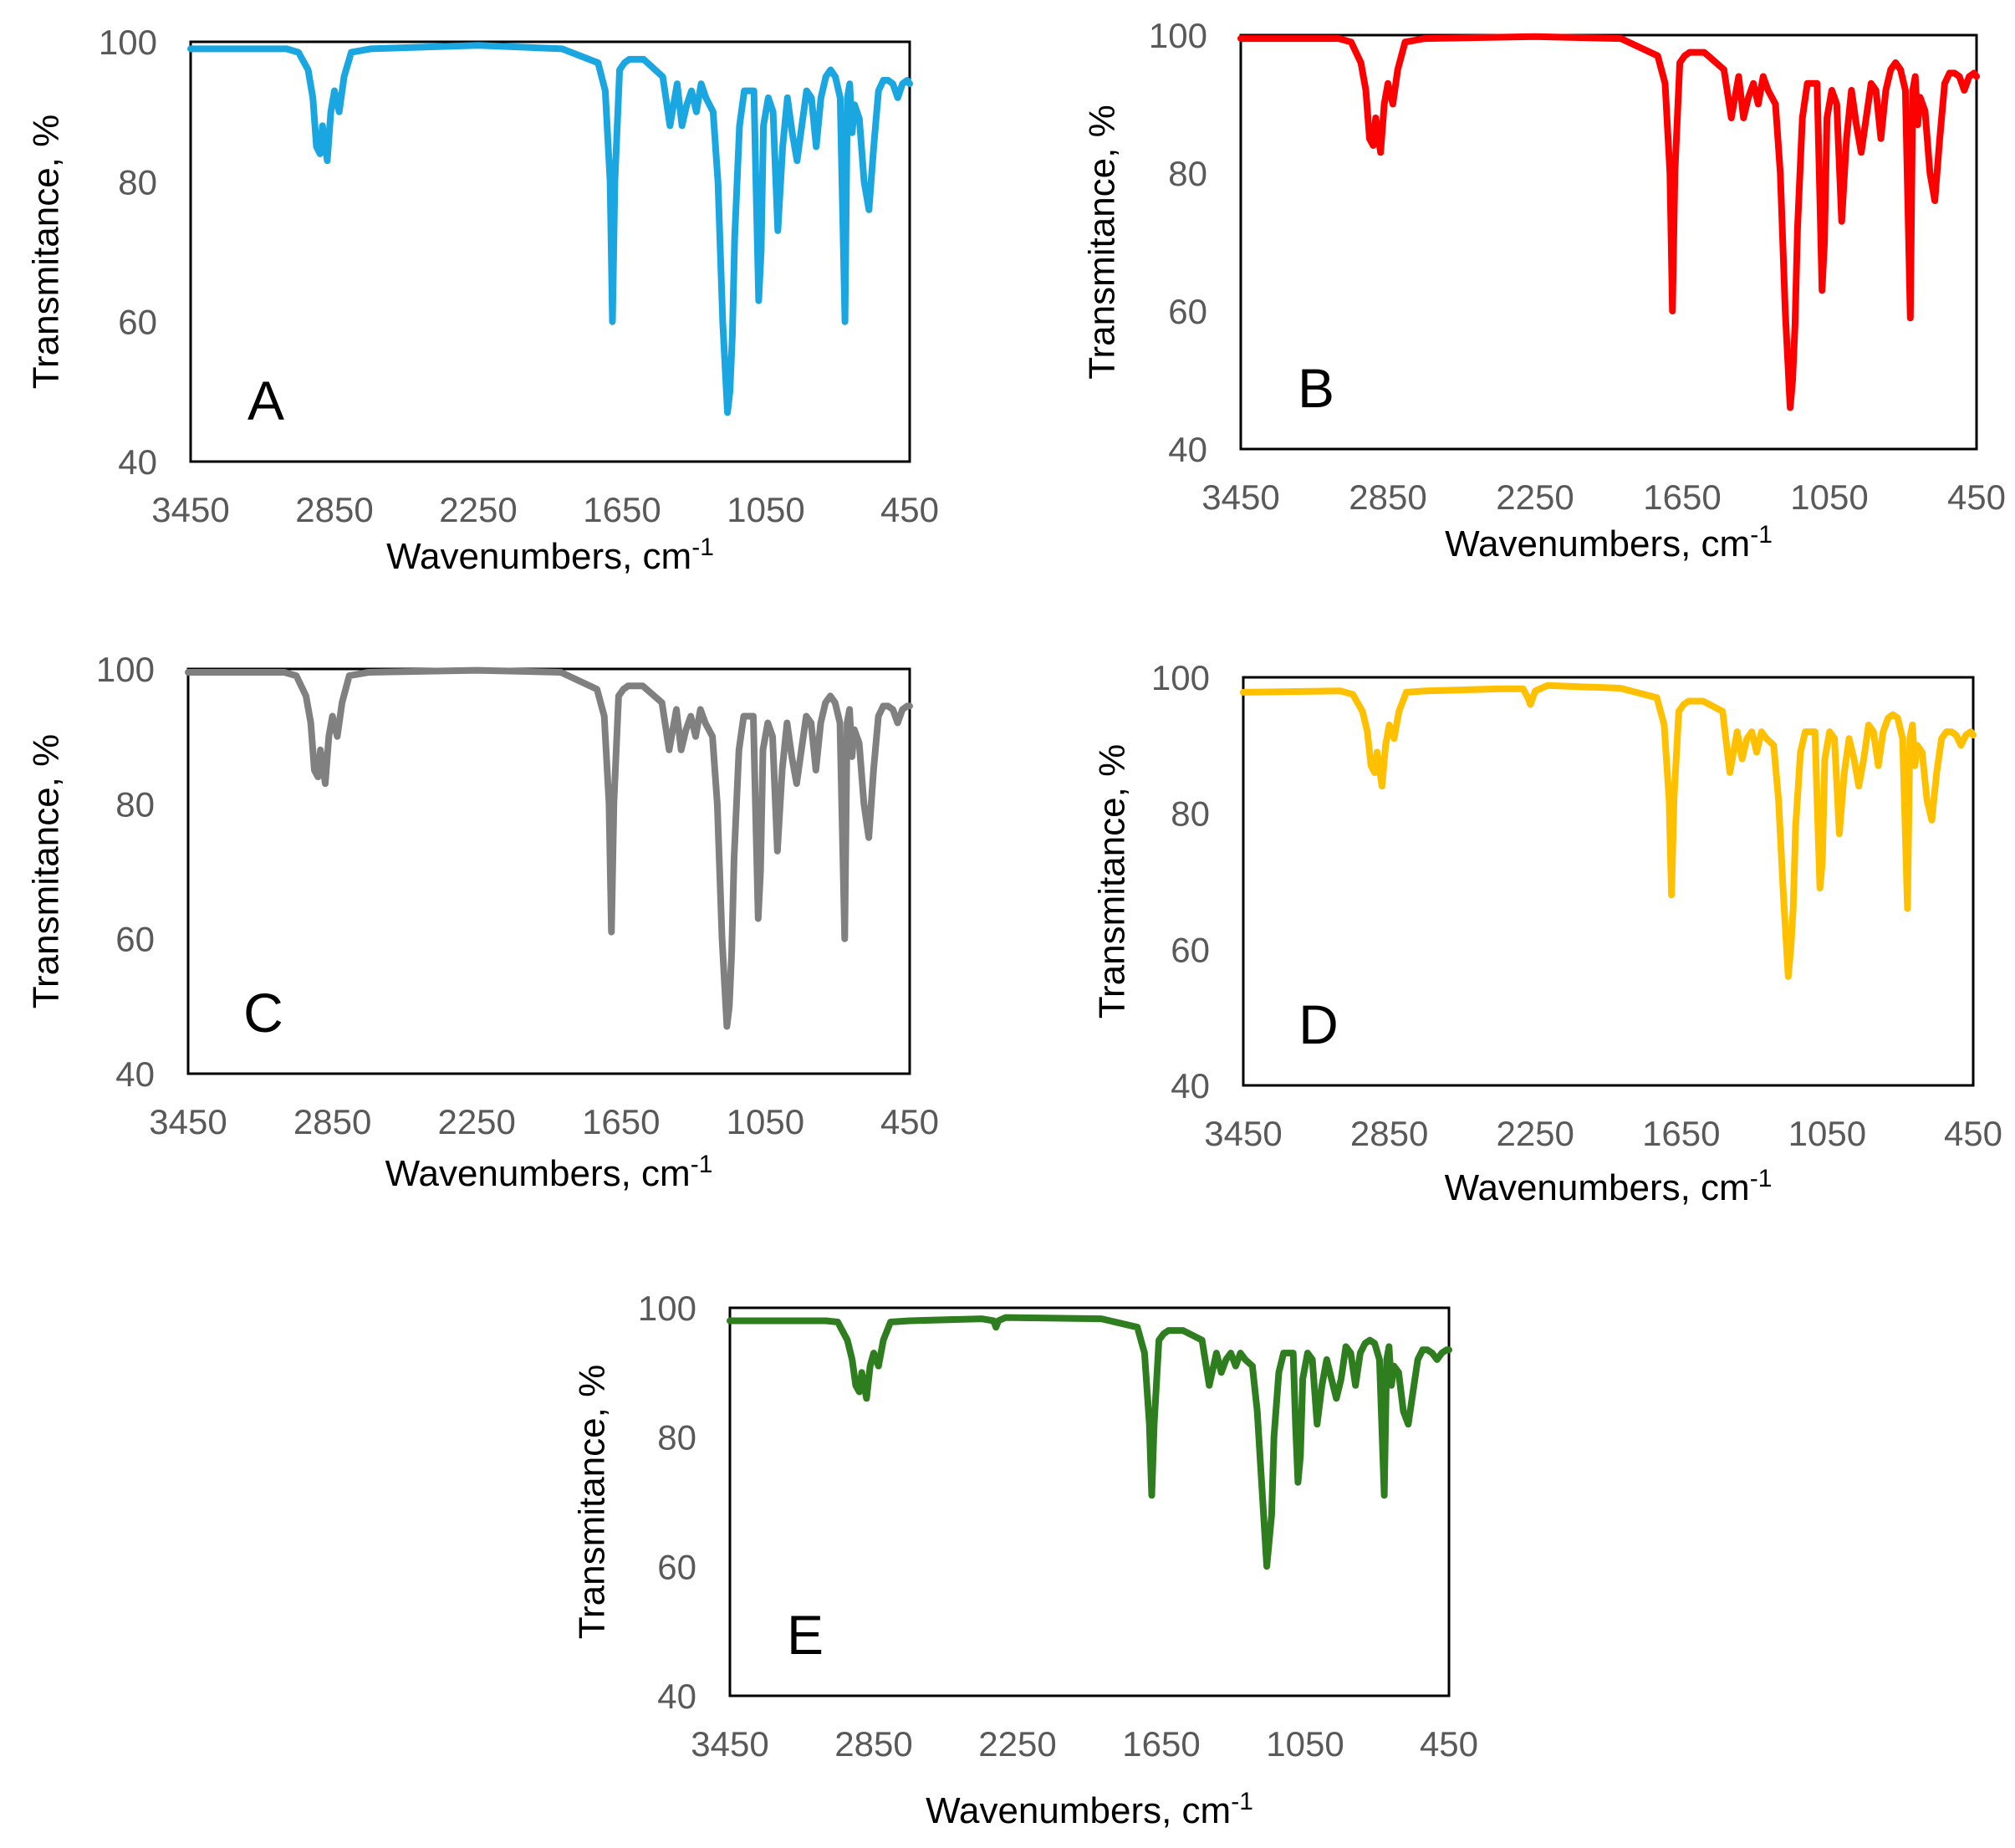 The image size is (2015, 1848). Describe the element at coordinates (1608, 222) in the screenshot. I see `series-line-b` at that location.